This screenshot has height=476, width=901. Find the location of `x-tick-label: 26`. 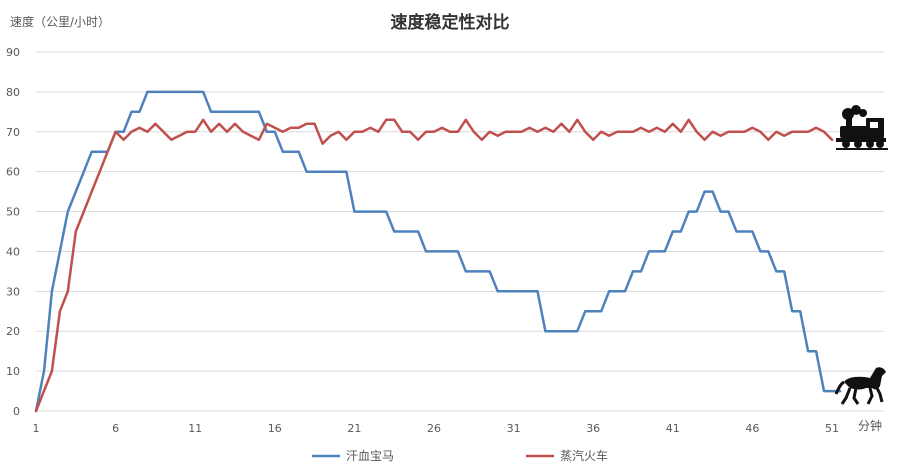

x-tick-label: 26 is located at coordinates (434, 428).